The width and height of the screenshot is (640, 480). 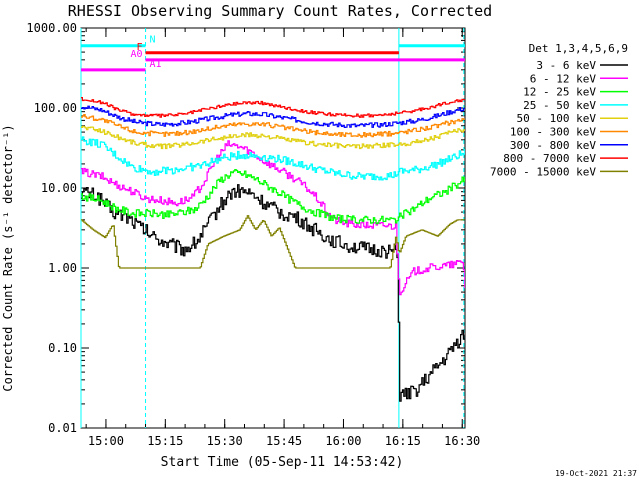 I want to click on y-tick-label: 0.01, so click(x=62, y=428).